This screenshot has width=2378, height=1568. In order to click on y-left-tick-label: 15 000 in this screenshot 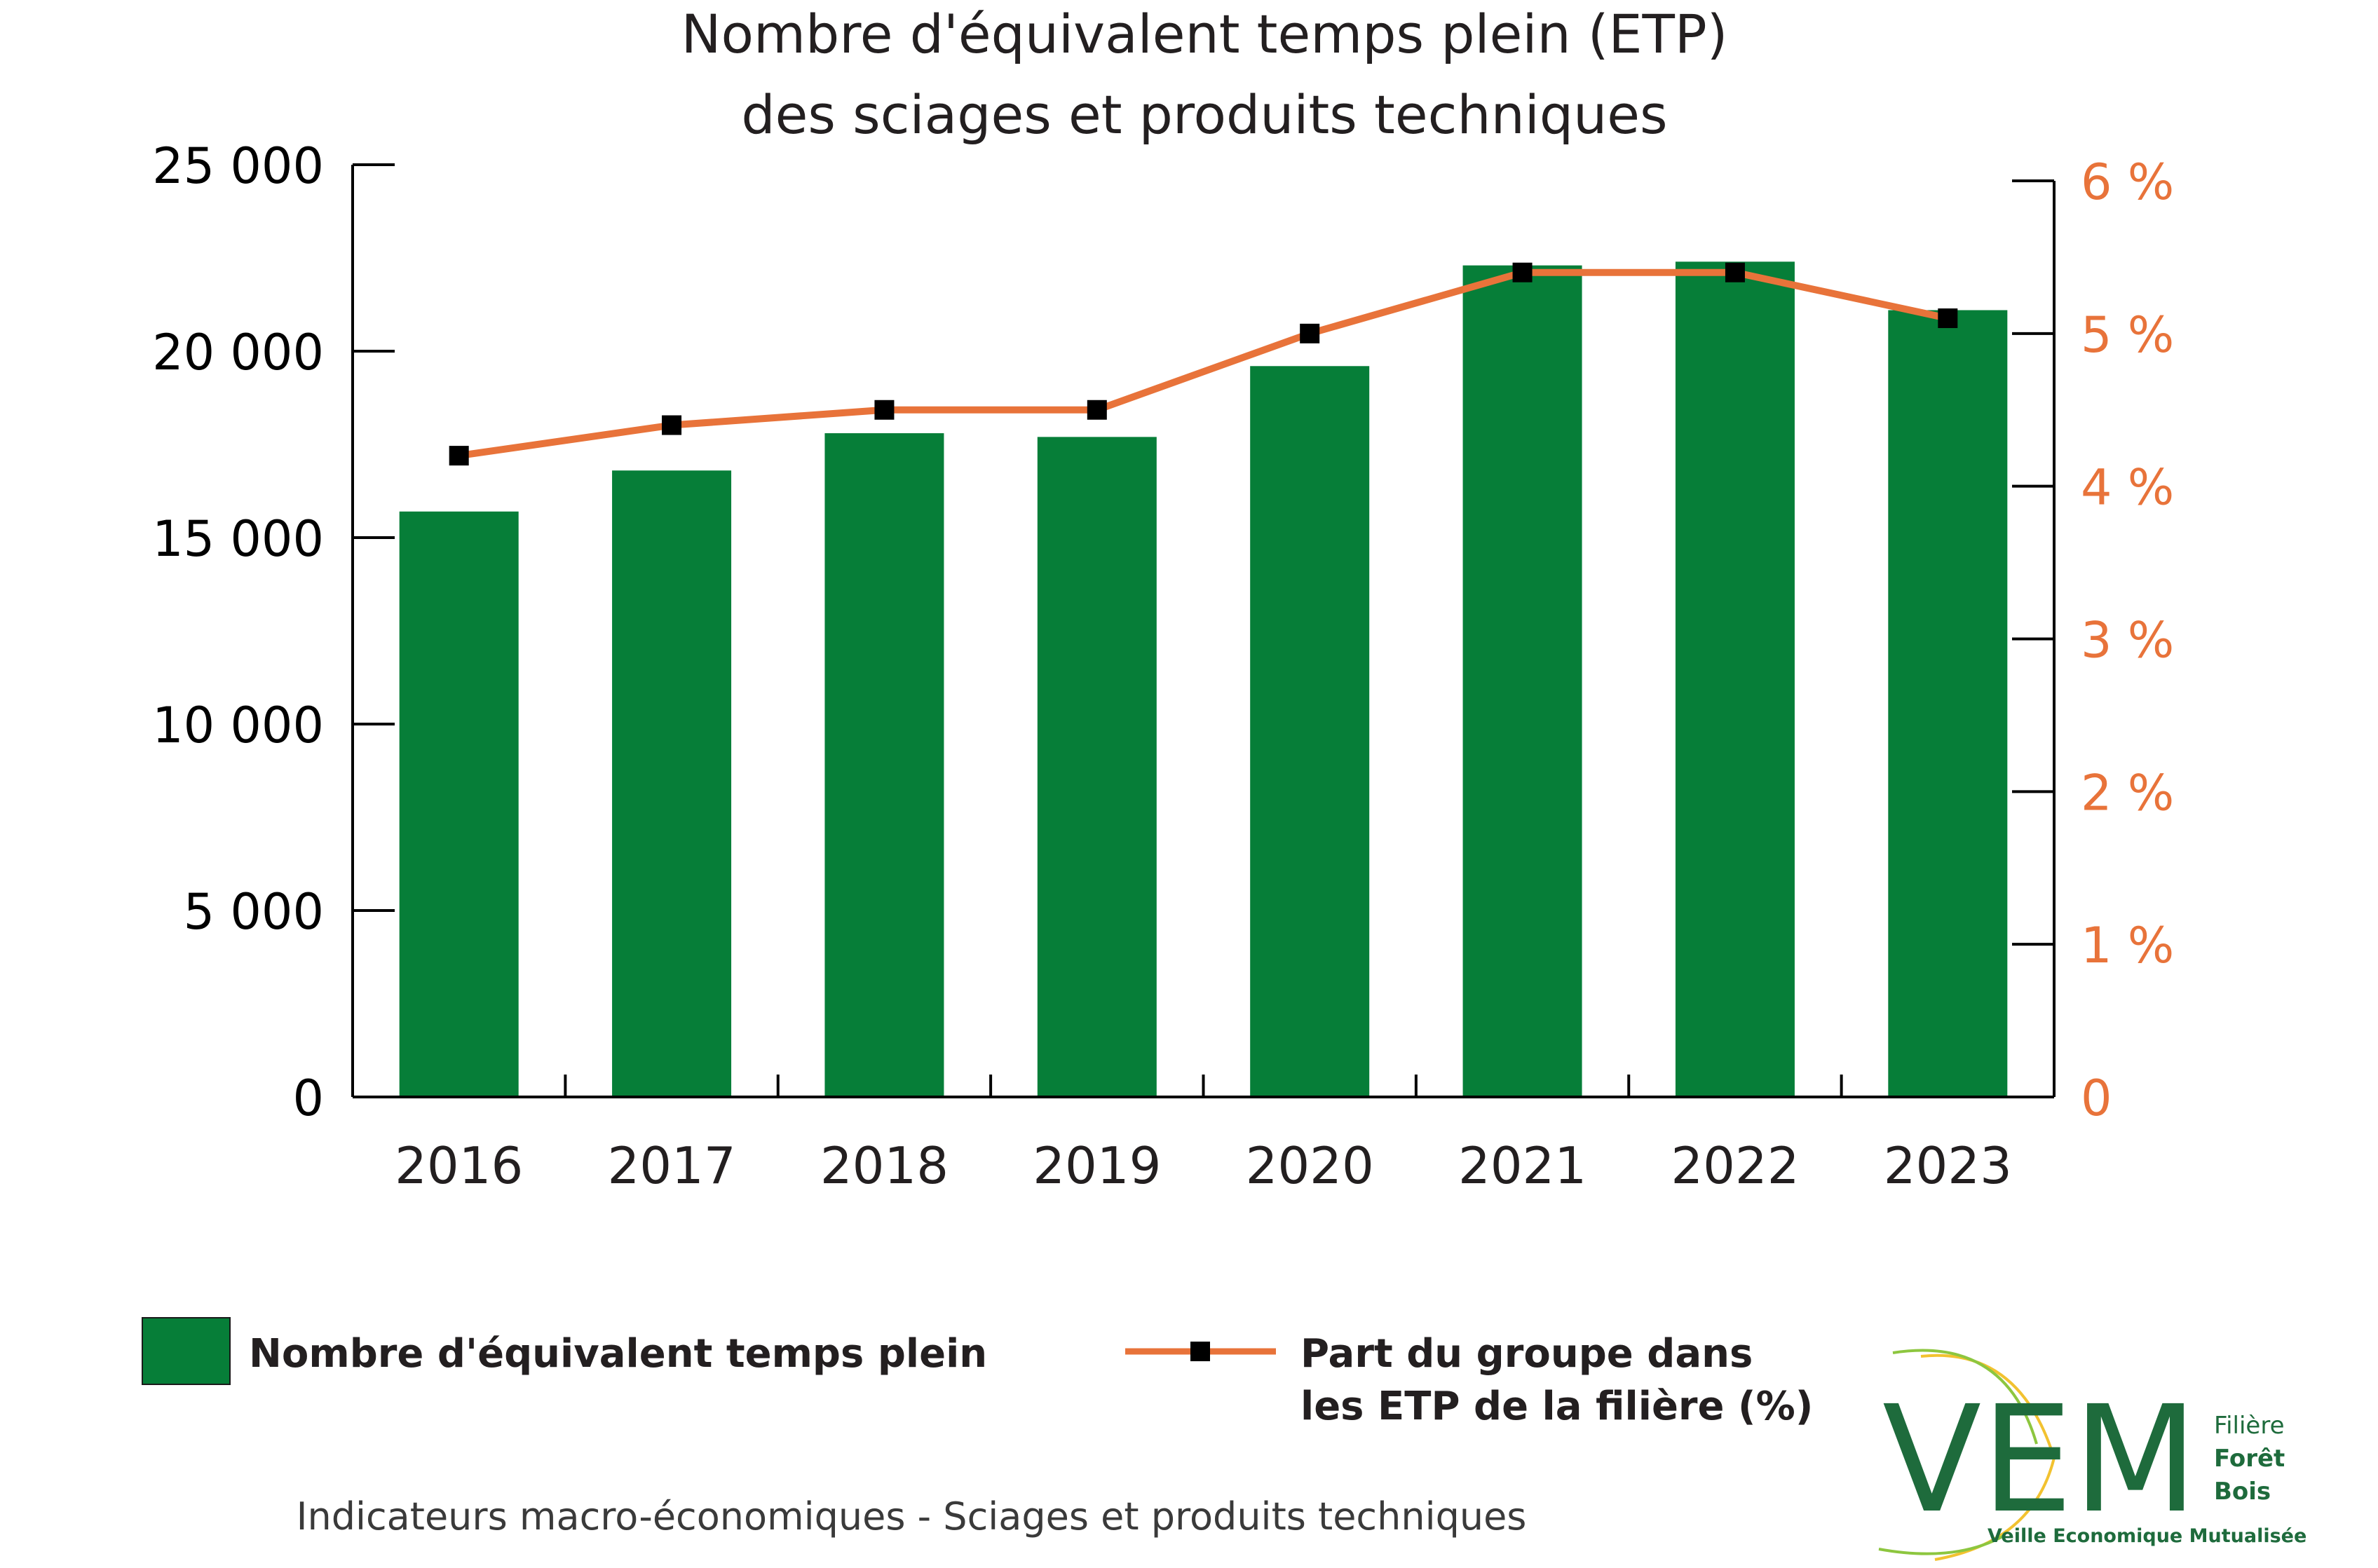, I will do `click(238, 539)`.